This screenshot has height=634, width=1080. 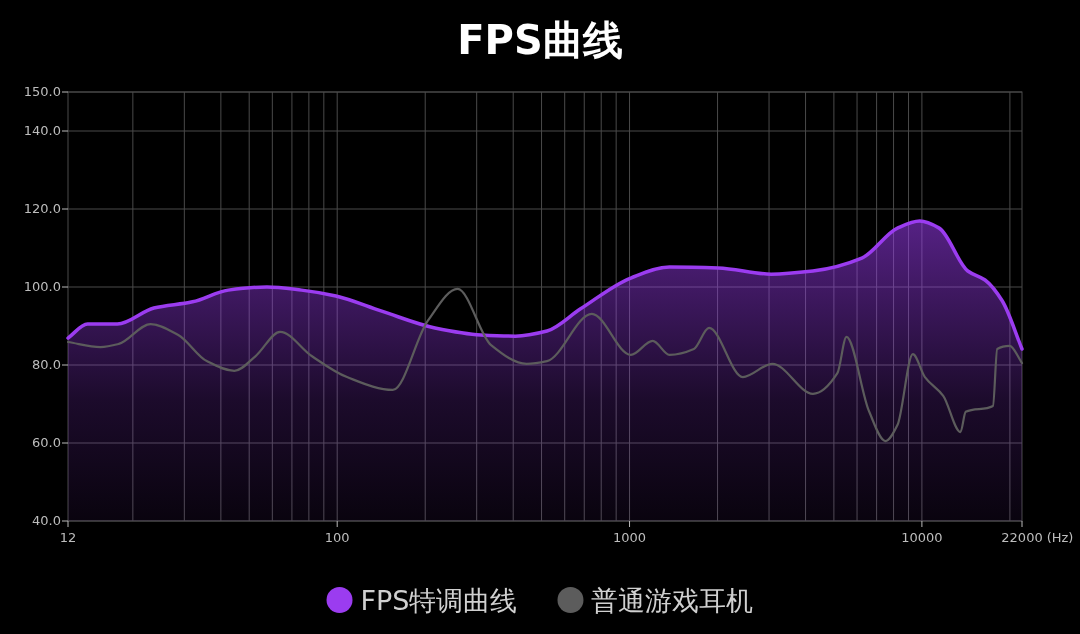 What do you see at coordinates (439, 600) in the screenshot?
I see `legend-label: FPS特调曲线` at bounding box center [439, 600].